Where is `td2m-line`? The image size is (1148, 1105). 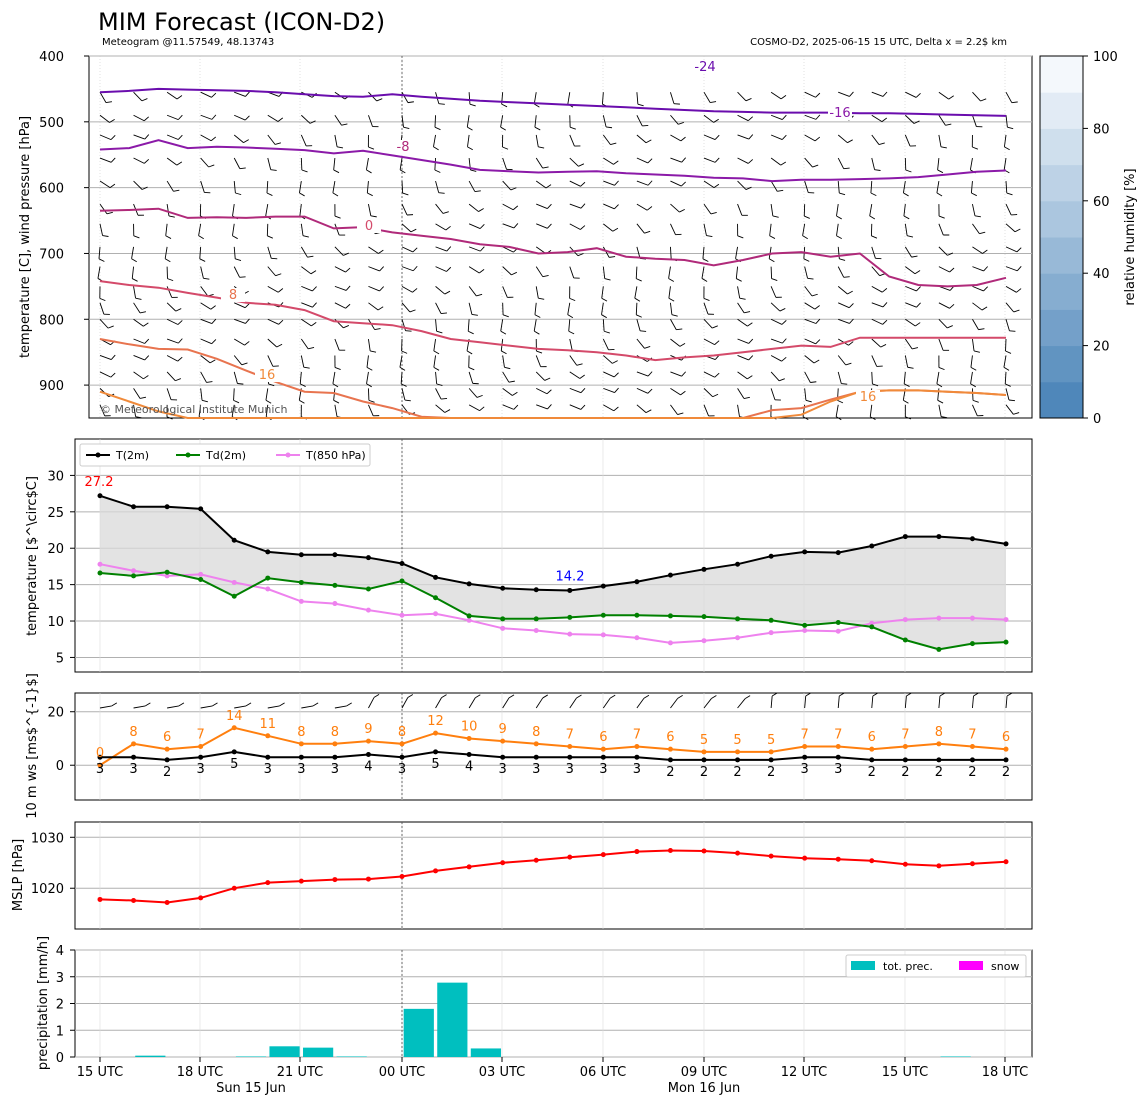
td2m-line is located at coordinates (553, 611).